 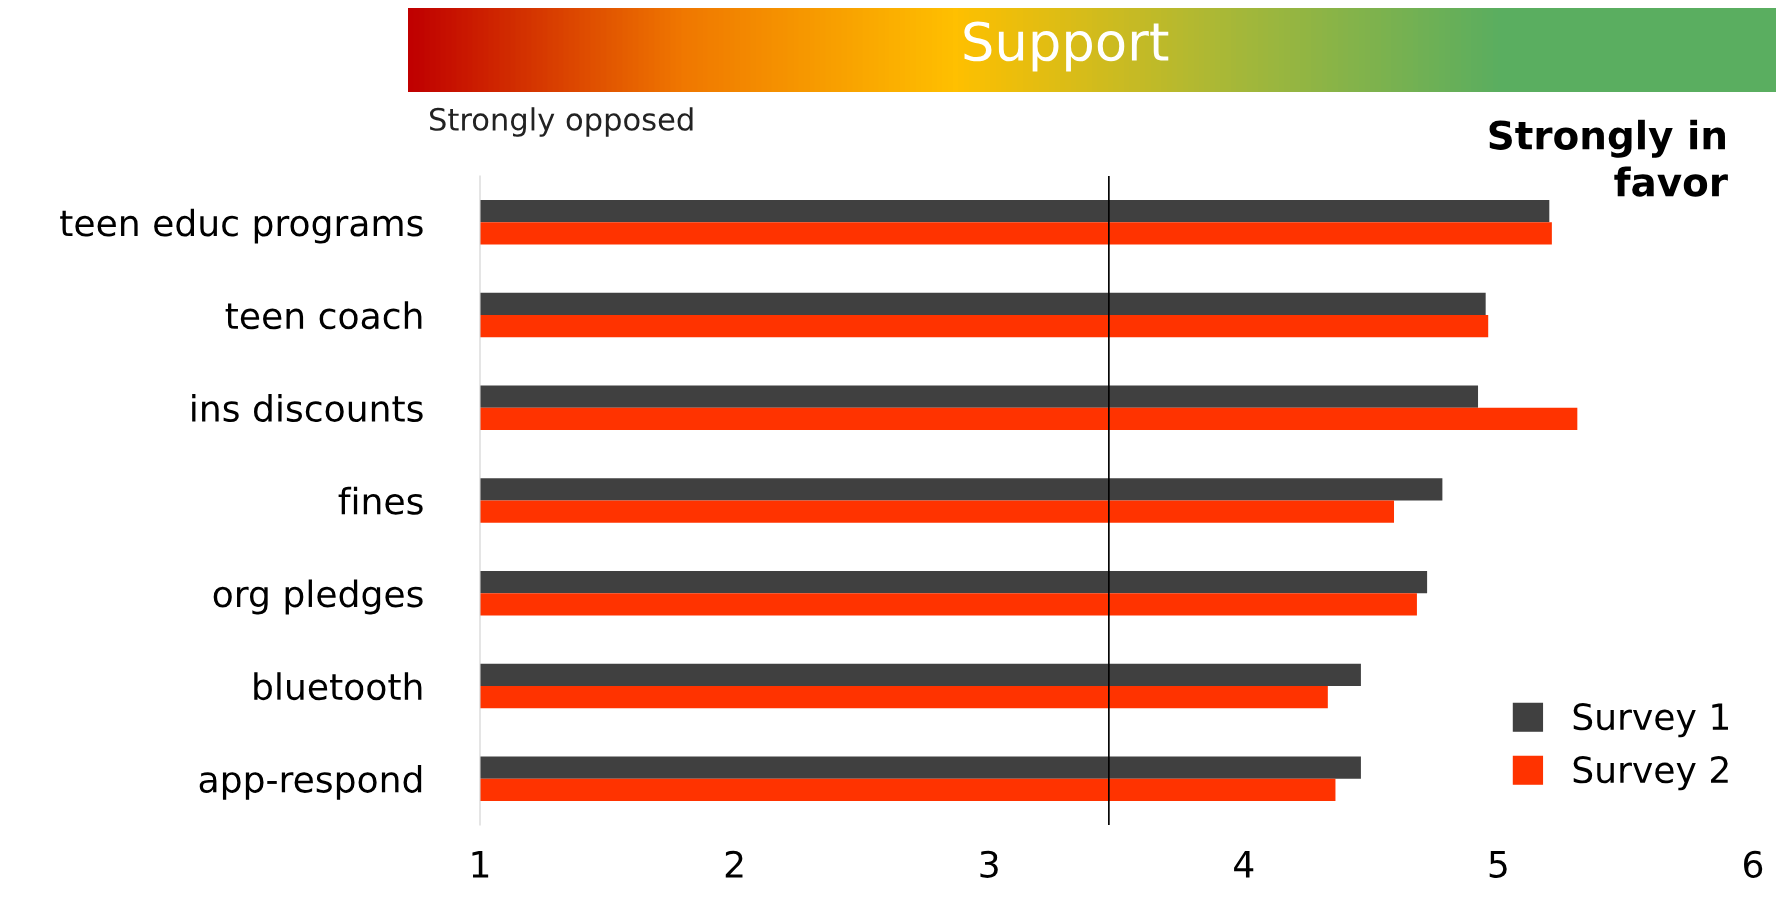 What do you see at coordinates (380, 500) in the screenshot?
I see `y-tick-label: fines` at bounding box center [380, 500].